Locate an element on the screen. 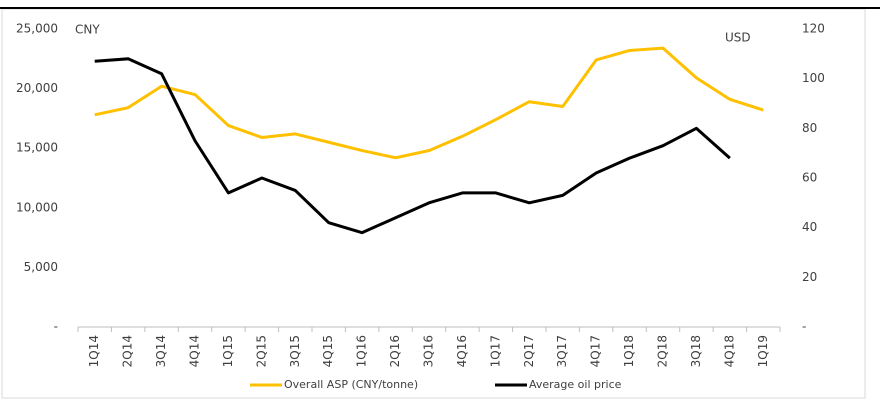 The width and height of the screenshot is (880, 414). y2-tick-label: - is located at coordinates (804, 327).